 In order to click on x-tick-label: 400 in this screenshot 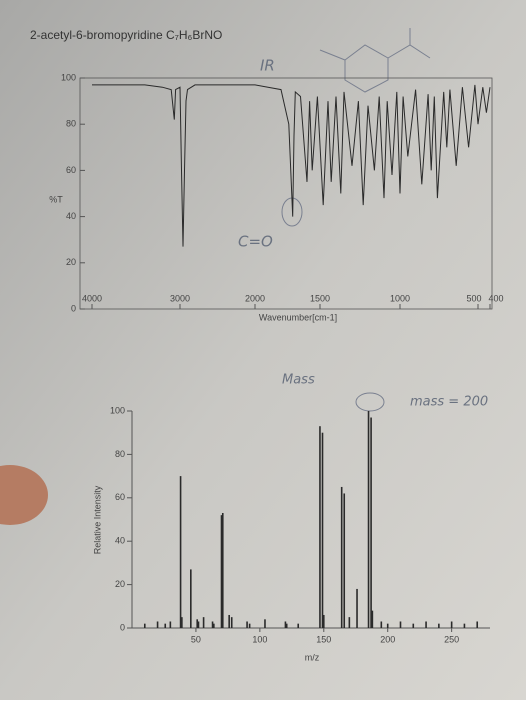, I will do `click(495, 298)`.